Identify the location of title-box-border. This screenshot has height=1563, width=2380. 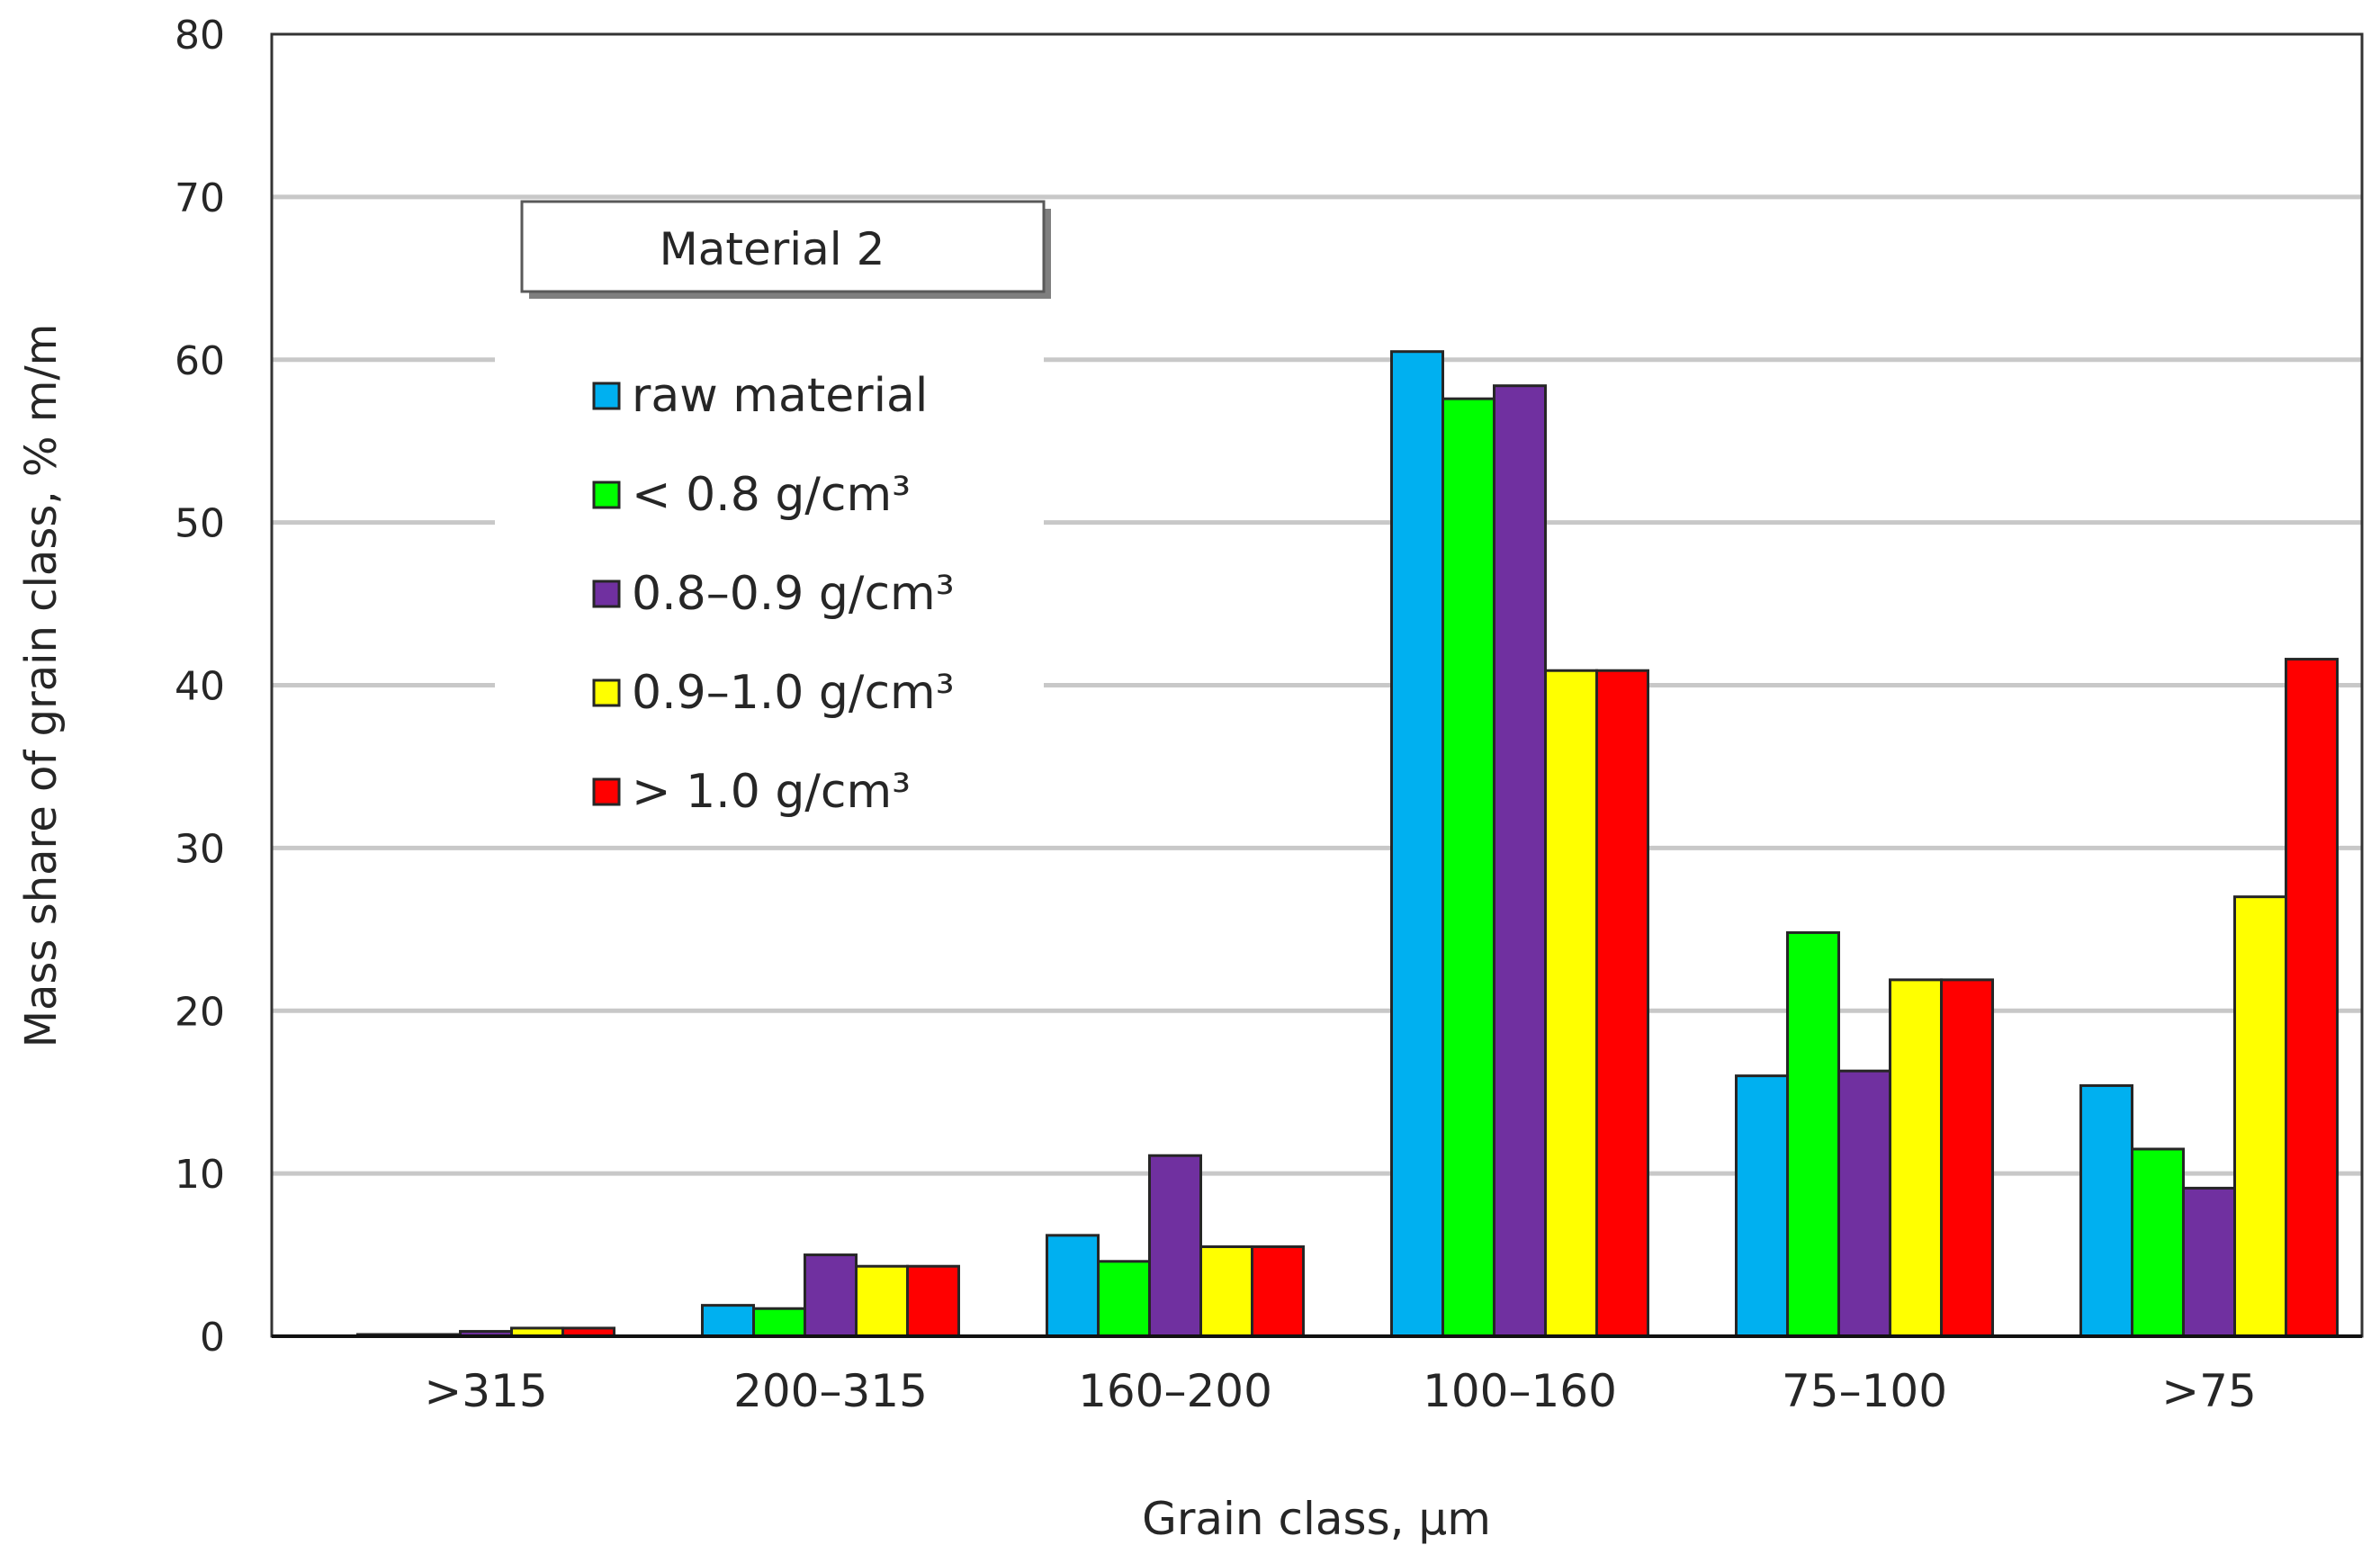
(783, 246).